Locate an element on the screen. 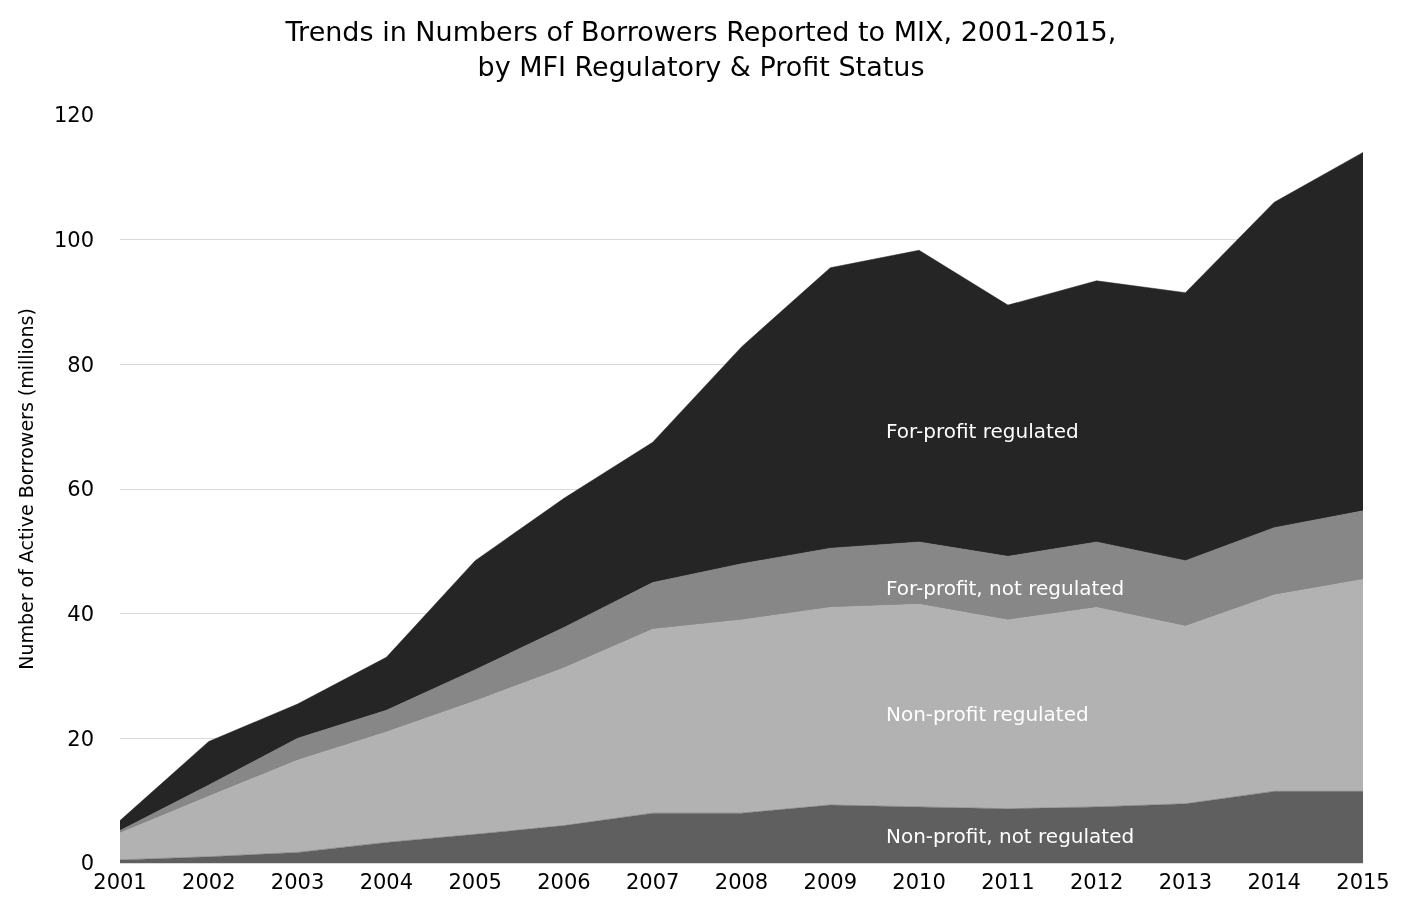  series-label: For-profit regulated is located at coordinates (982, 431).